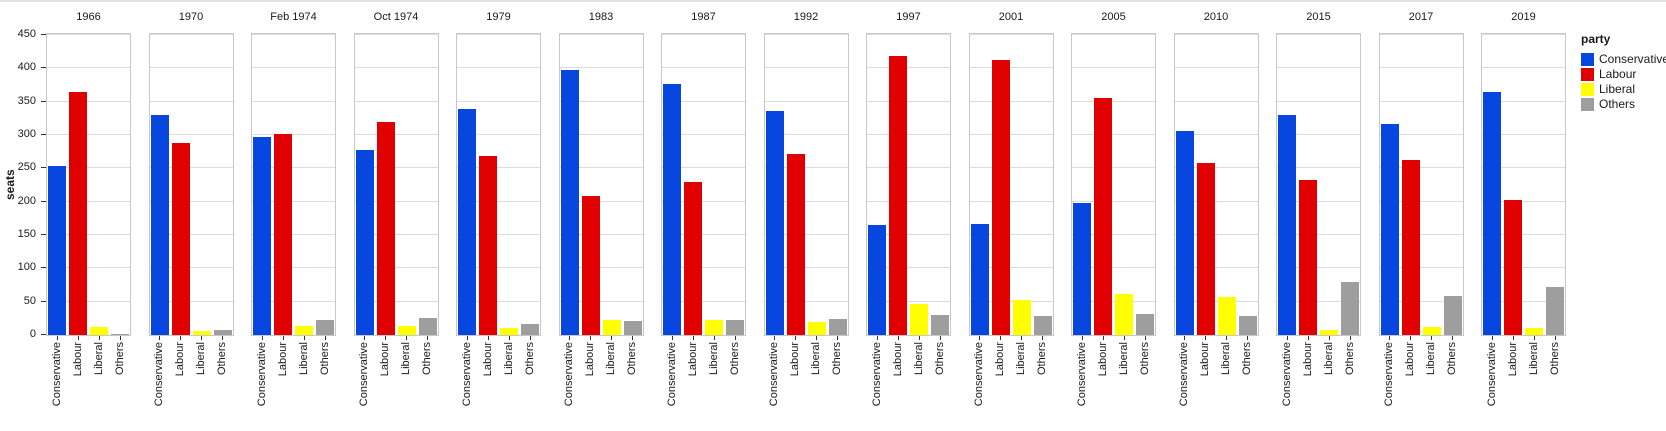 The image size is (1666, 431). I want to click on facet-title: 2017, so click(1421, 17).